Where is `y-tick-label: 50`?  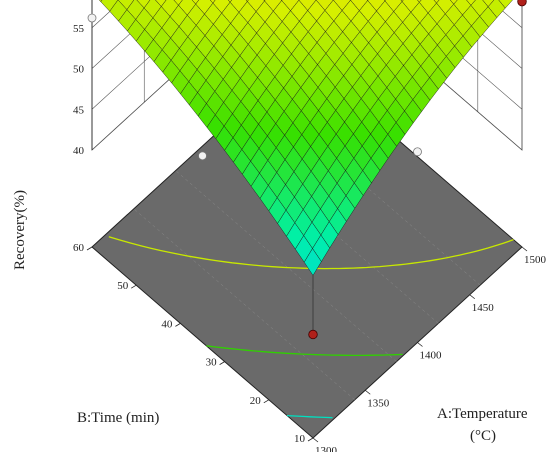 y-tick-label: 50 is located at coordinates (123, 286).